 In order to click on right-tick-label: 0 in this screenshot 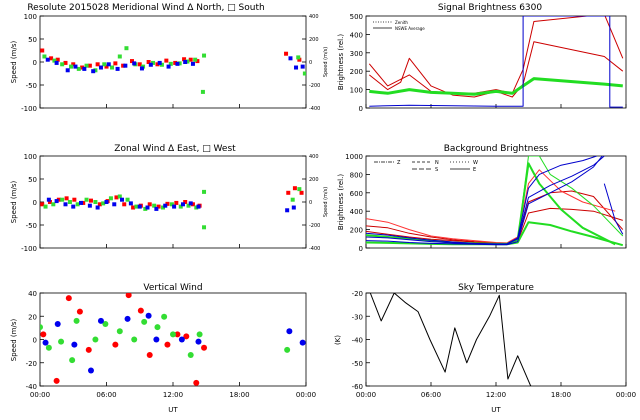, I will do `click(310, 203)`.